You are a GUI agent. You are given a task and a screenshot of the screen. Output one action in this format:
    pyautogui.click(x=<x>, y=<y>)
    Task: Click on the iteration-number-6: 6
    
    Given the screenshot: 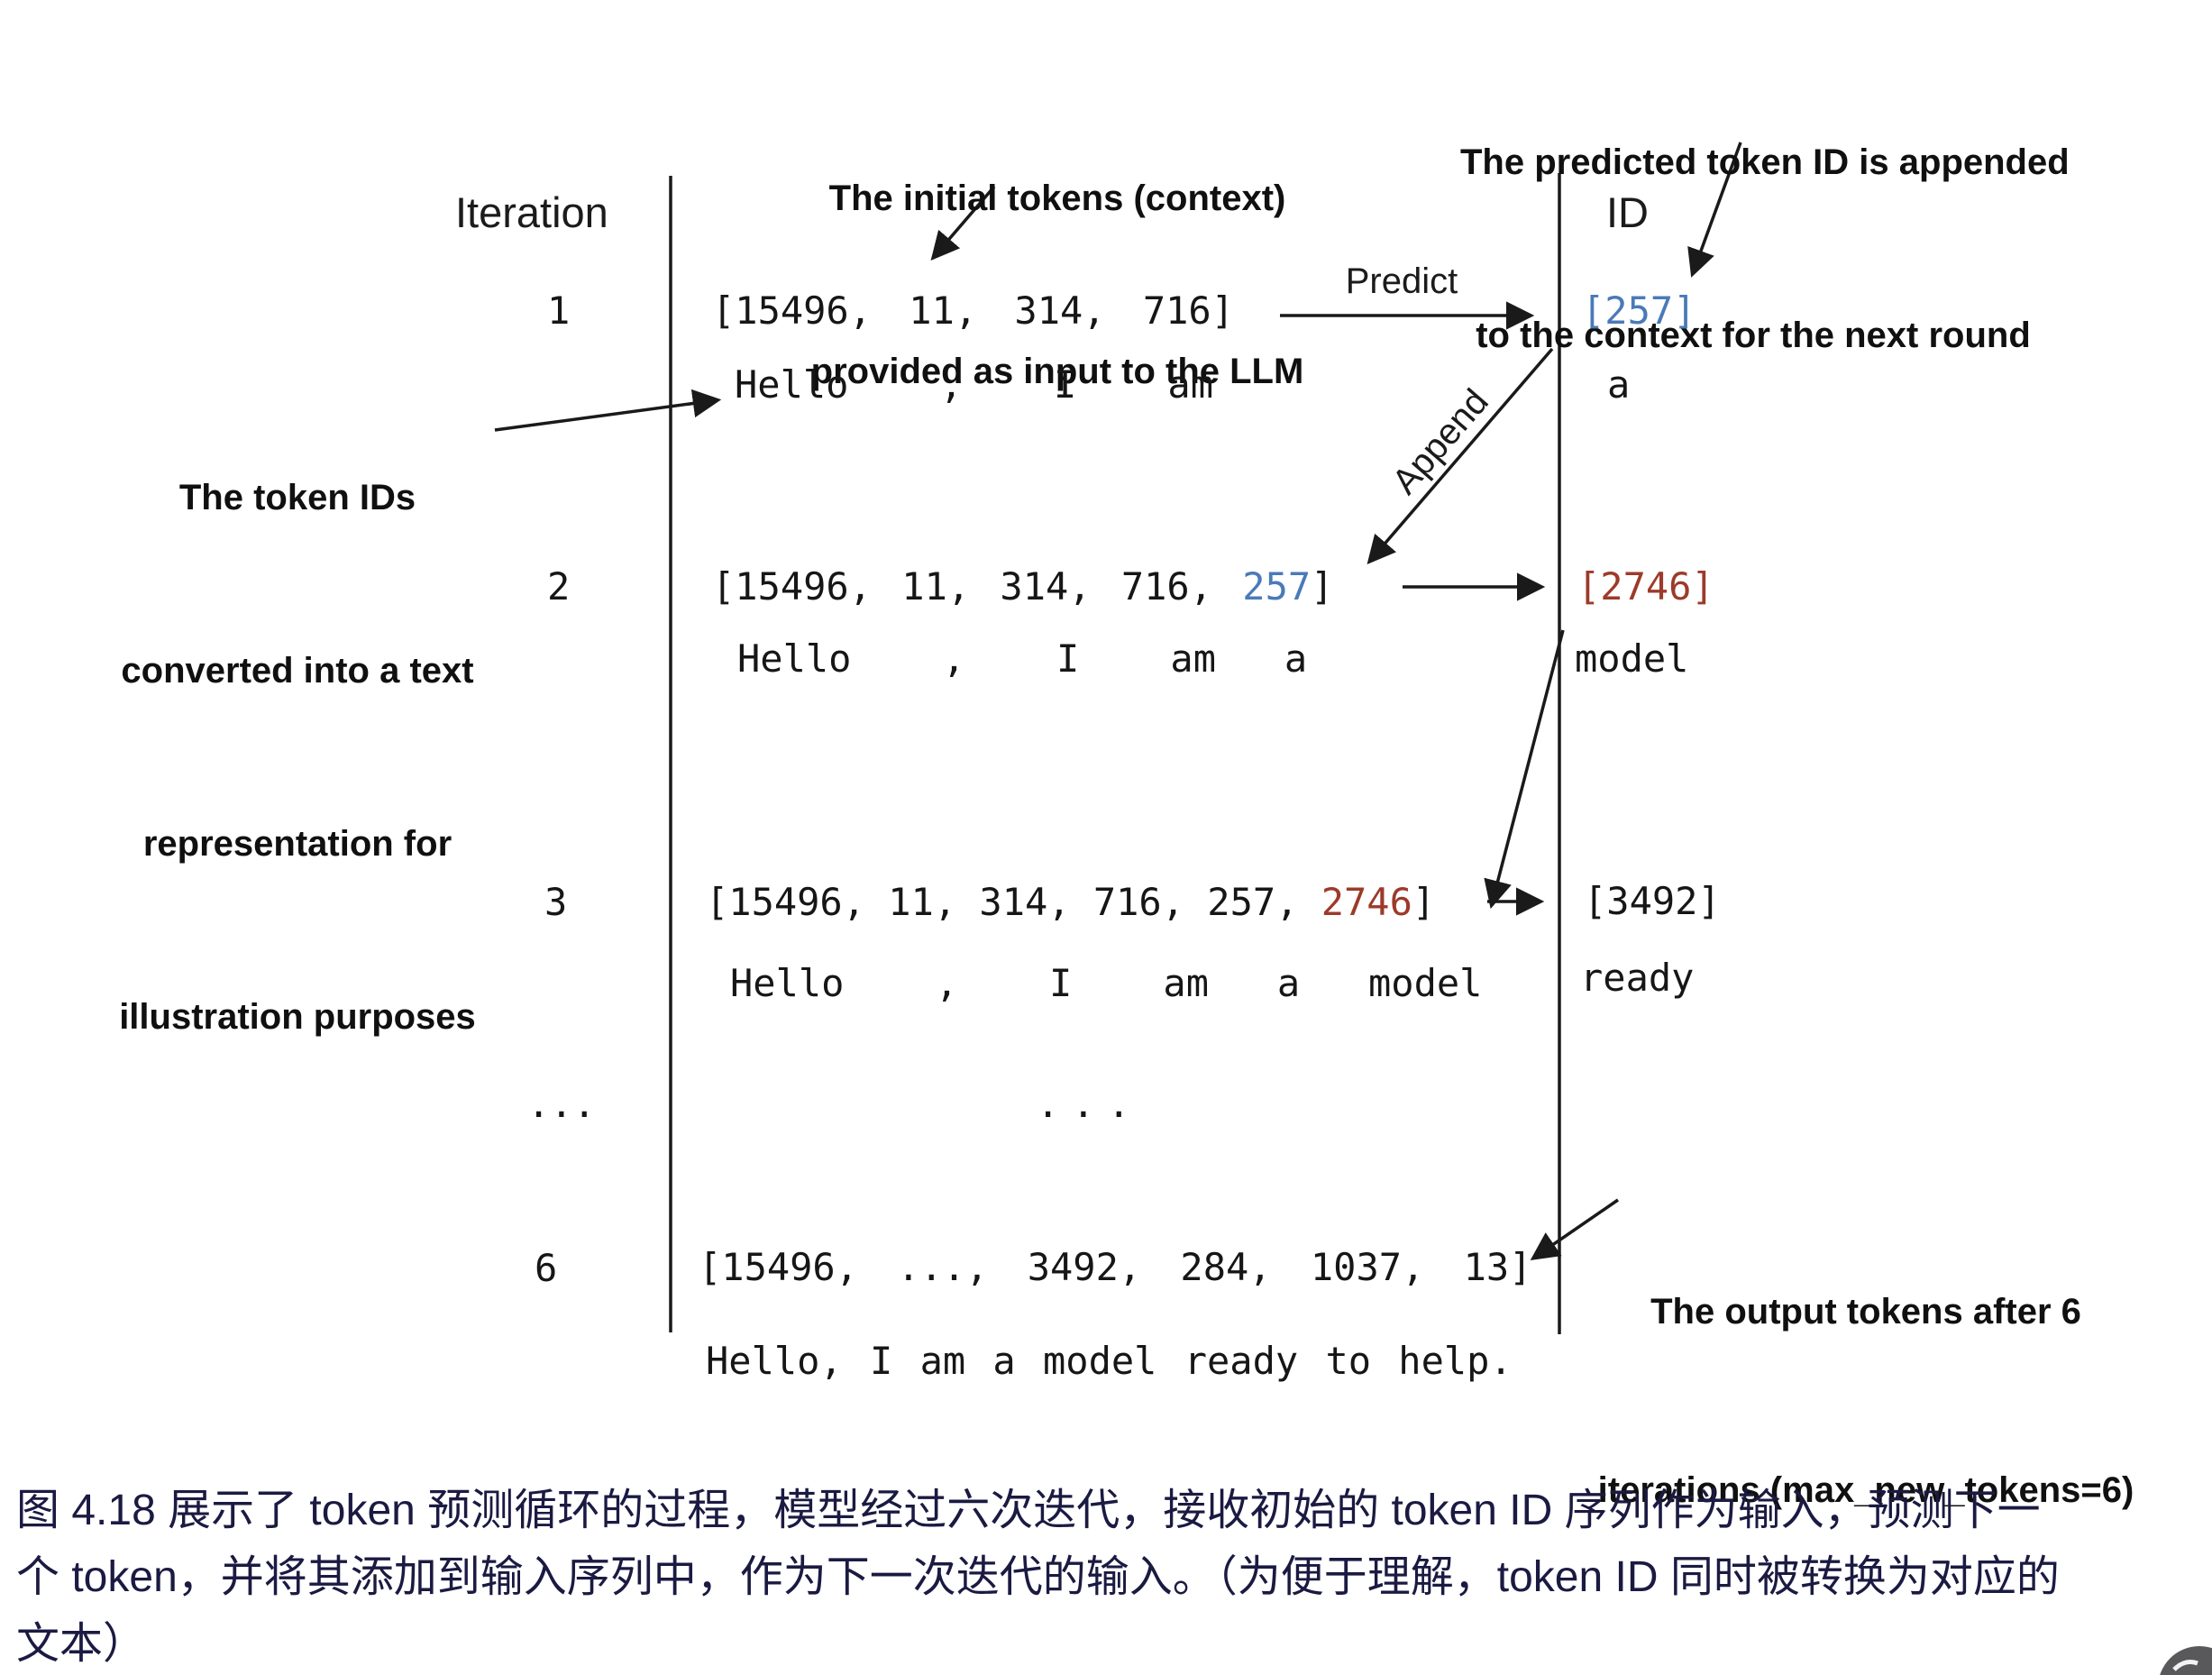 What is the action you would take?
    pyautogui.click(x=546, y=1268)
    